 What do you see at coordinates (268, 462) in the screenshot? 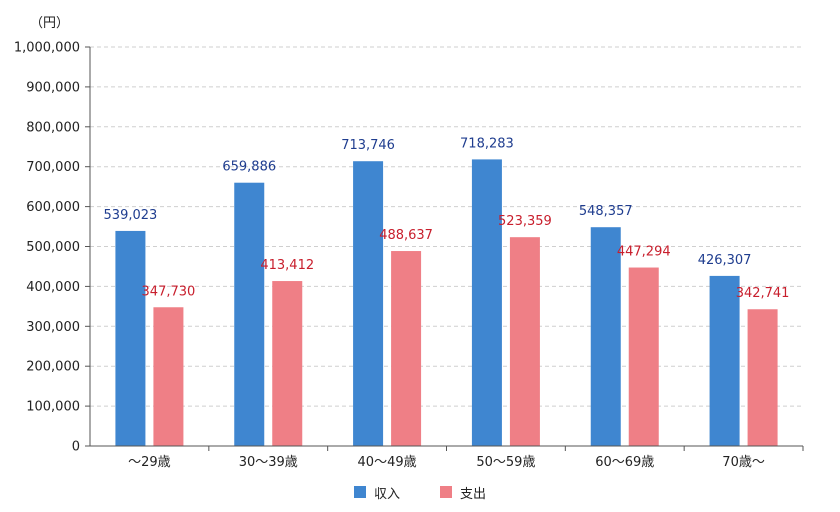
I see `x-category-label: 30～39歳` at bounding box center [268, 462].